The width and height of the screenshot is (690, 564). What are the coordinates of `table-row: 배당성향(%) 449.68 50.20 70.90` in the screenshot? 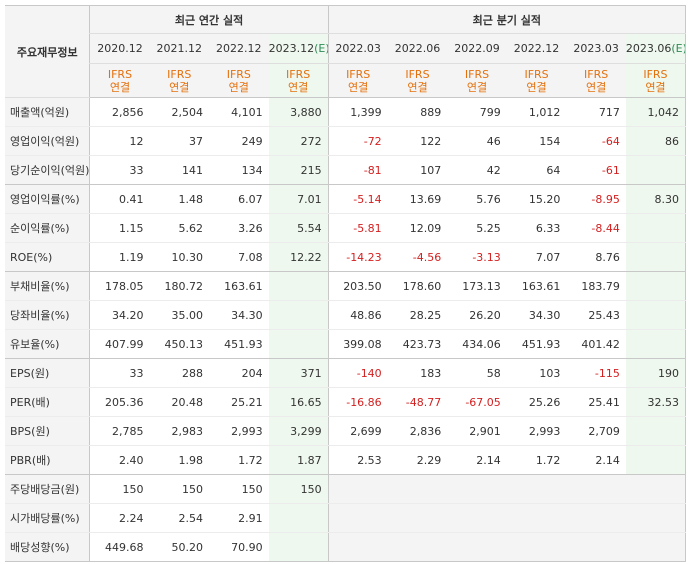 It's located at (345, 547).